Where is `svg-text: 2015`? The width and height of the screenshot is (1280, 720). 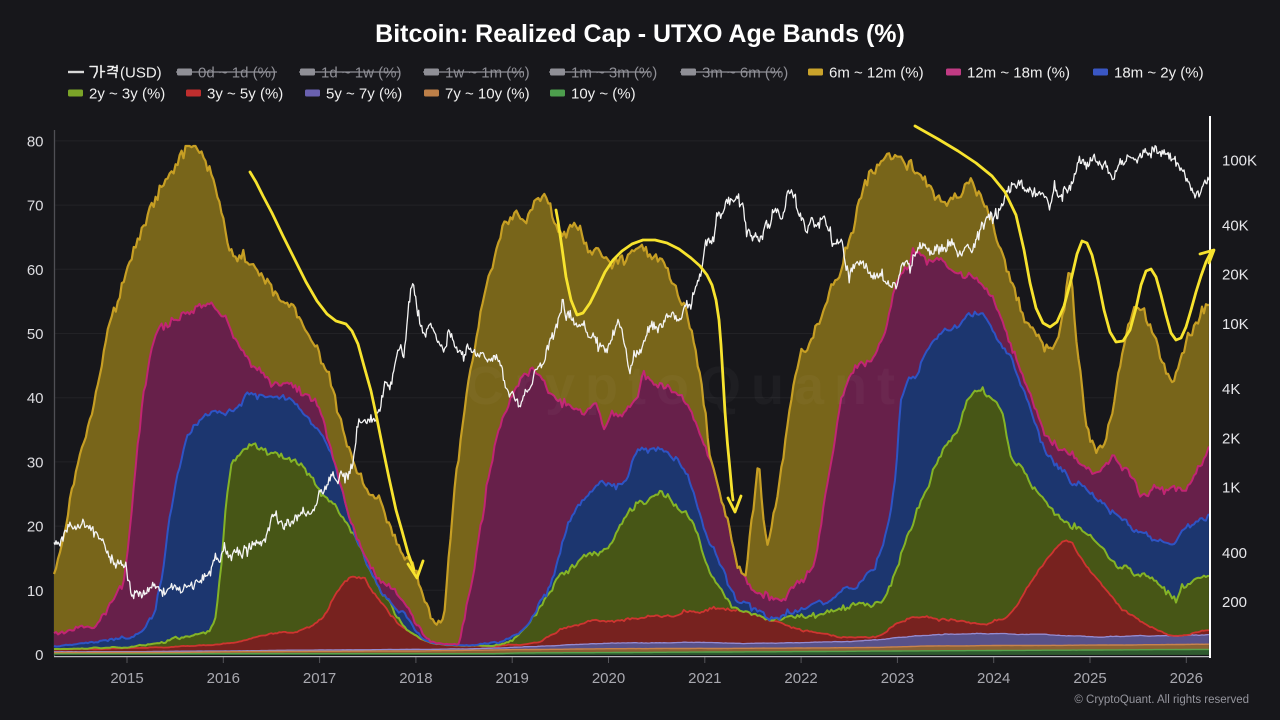
svg-text: 2015 is located at coordinates (126, 678).